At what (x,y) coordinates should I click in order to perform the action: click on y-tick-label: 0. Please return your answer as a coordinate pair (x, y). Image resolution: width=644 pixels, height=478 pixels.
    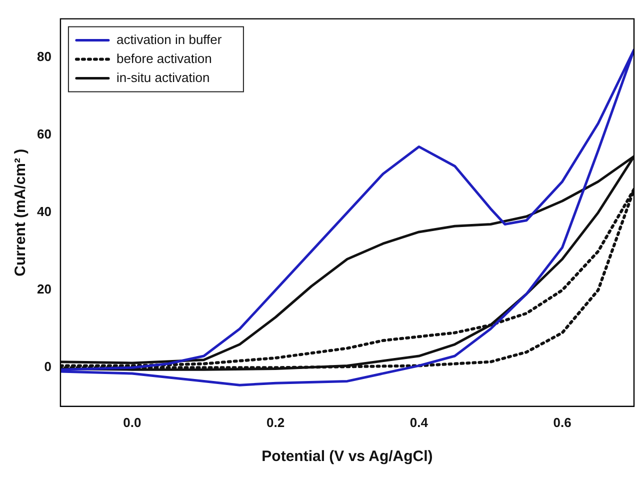
    Looking at the image, I should click on (48, 366).